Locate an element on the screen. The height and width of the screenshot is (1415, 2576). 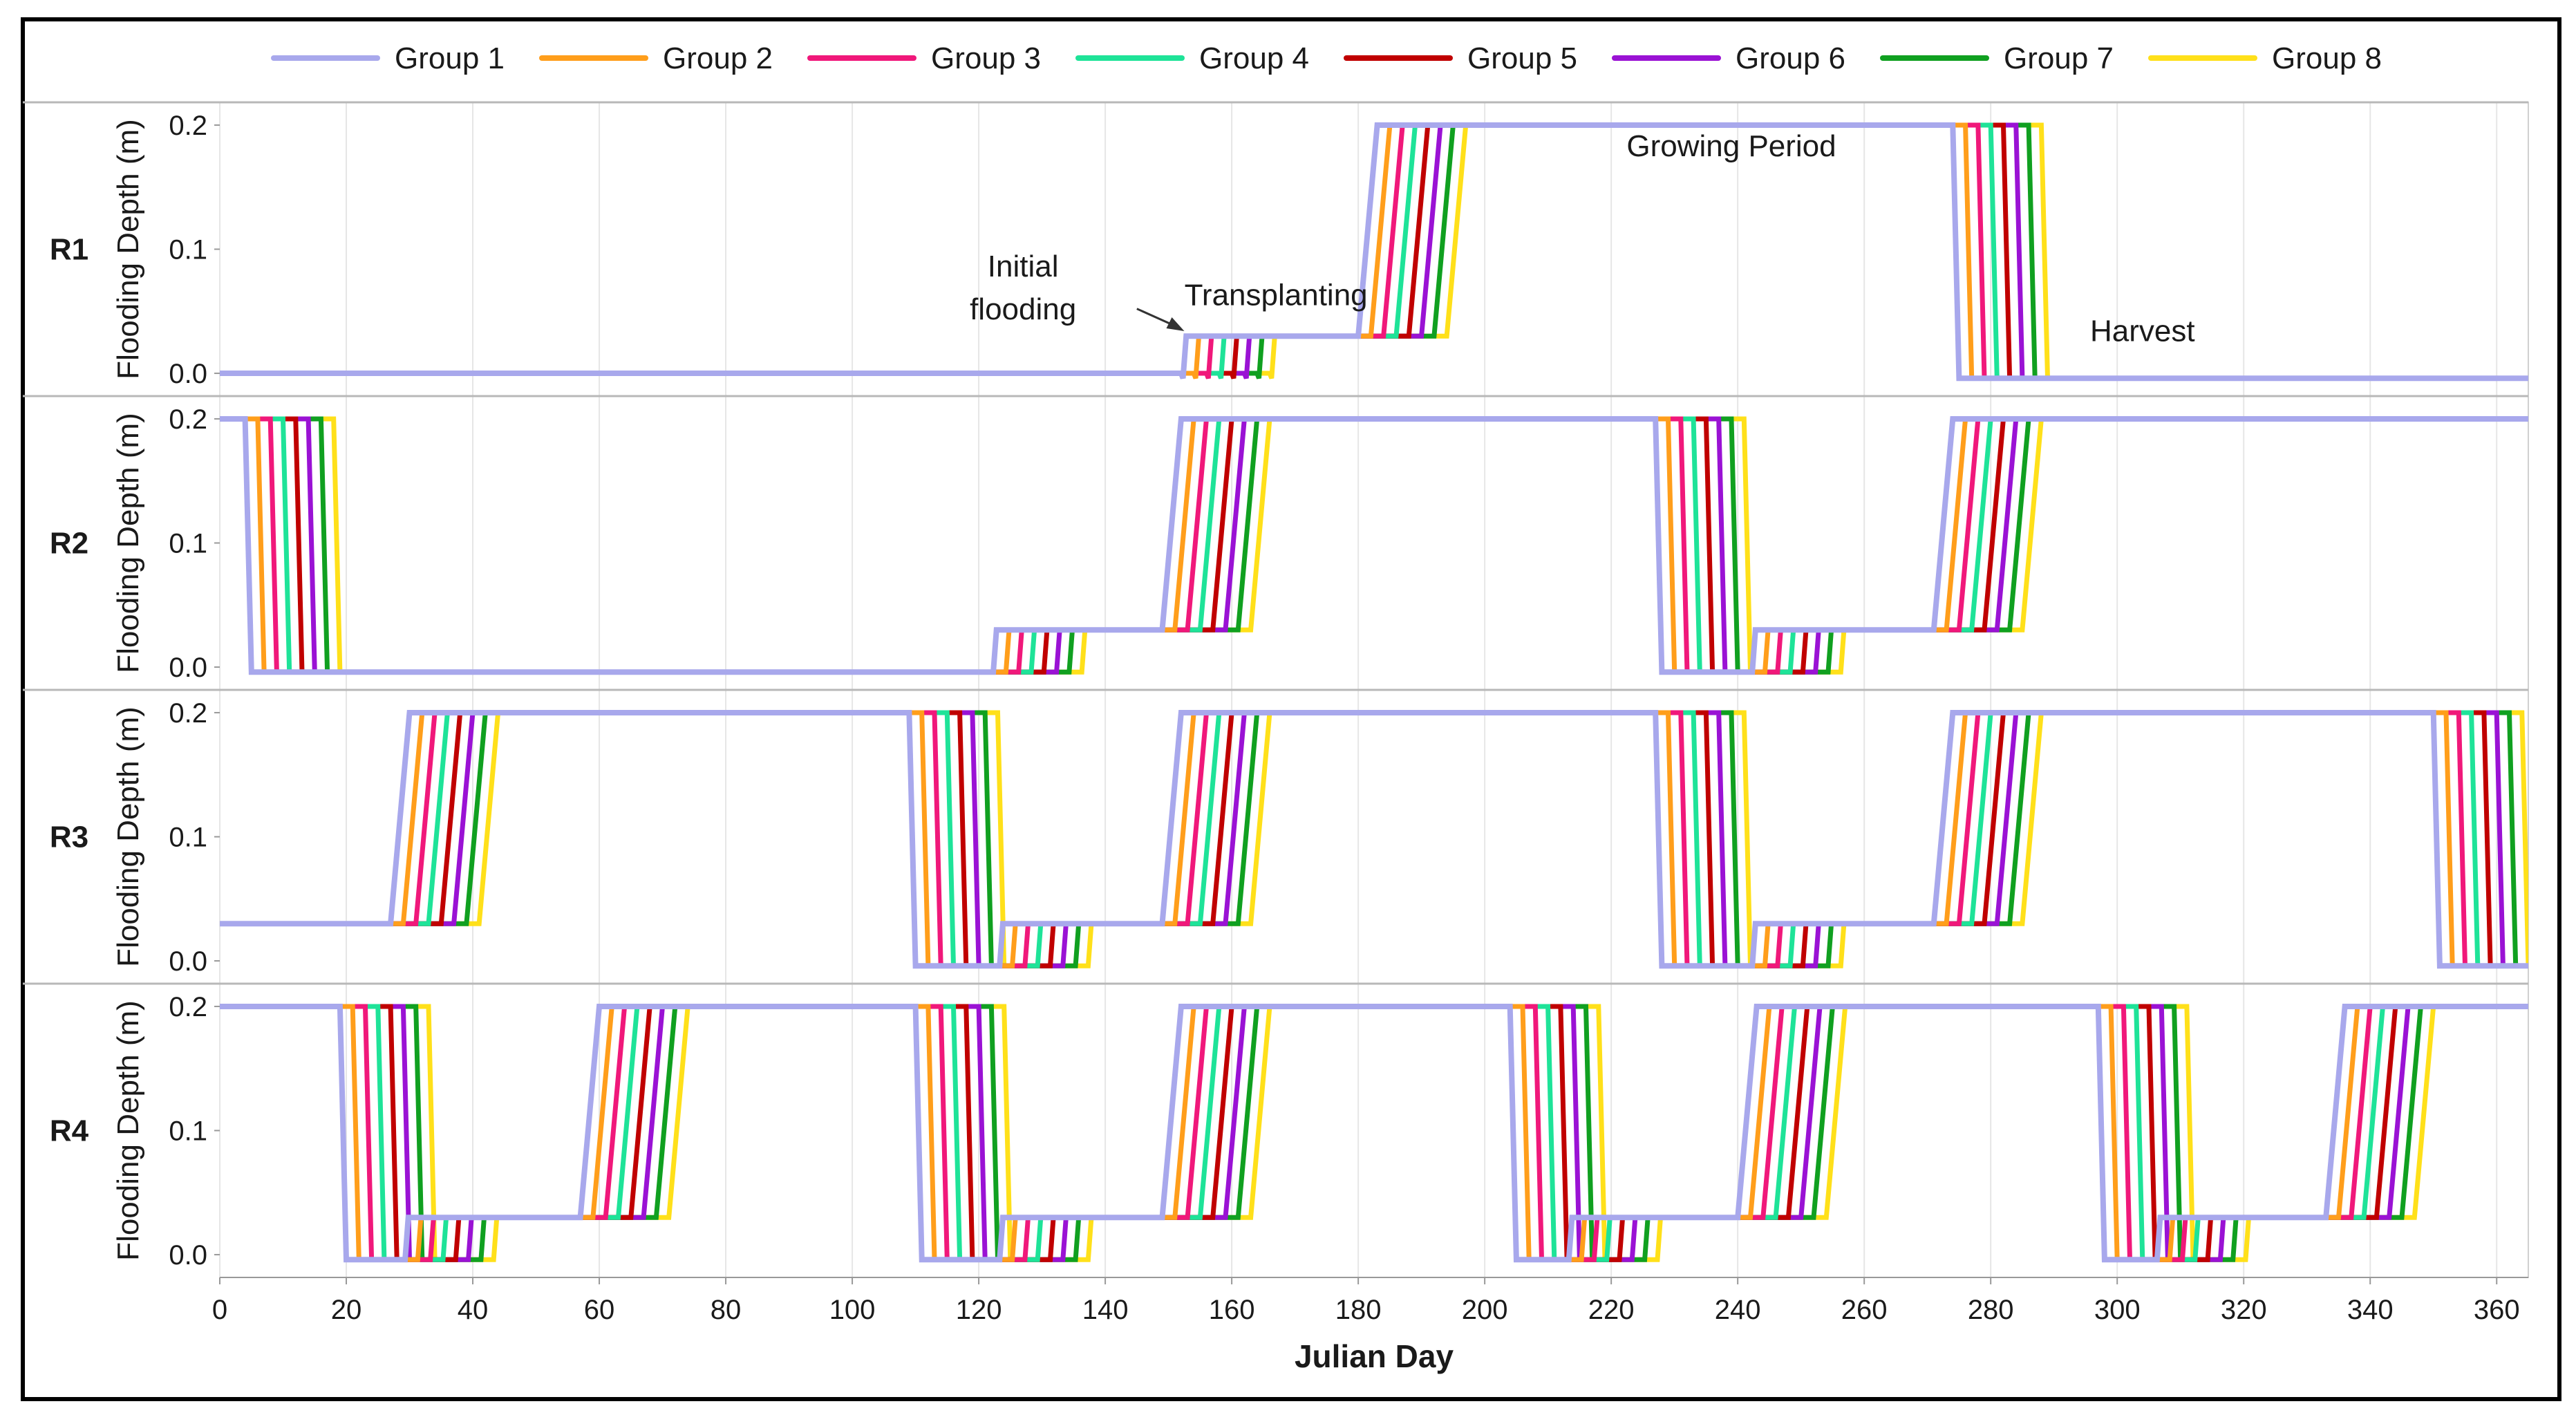
legend-label-8: Group 8 is located at coordinates (2327, 58).